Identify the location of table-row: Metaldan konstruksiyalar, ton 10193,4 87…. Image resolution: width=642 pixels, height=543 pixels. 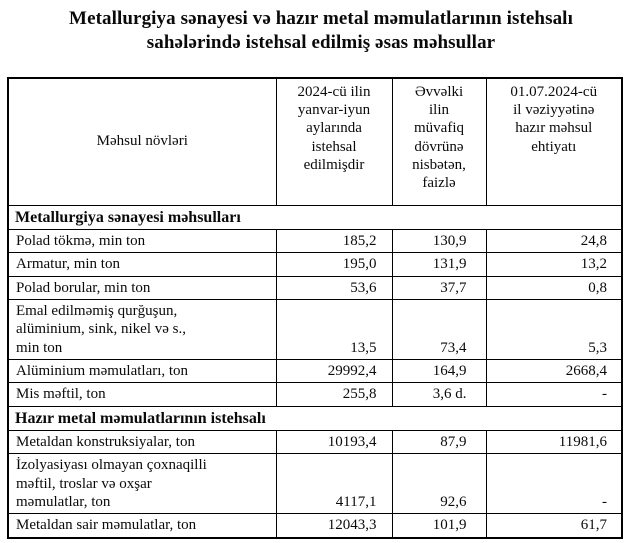
(315, 442).